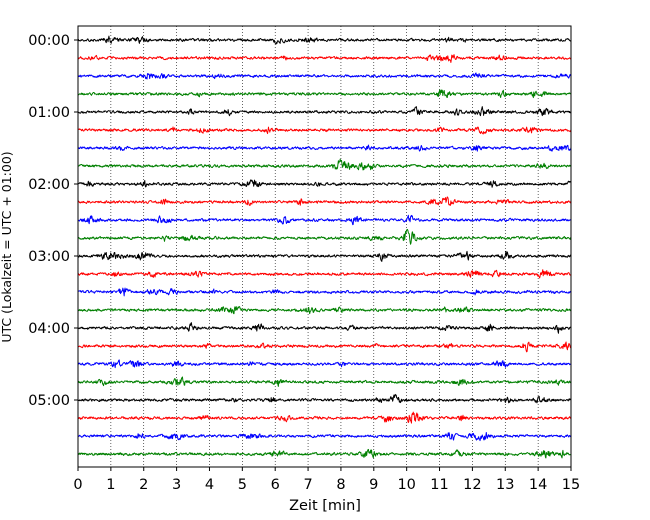 The width and height of the screenshot is (650, 520). I want to click on y-tick-label: 05:00, so click(49, 401).